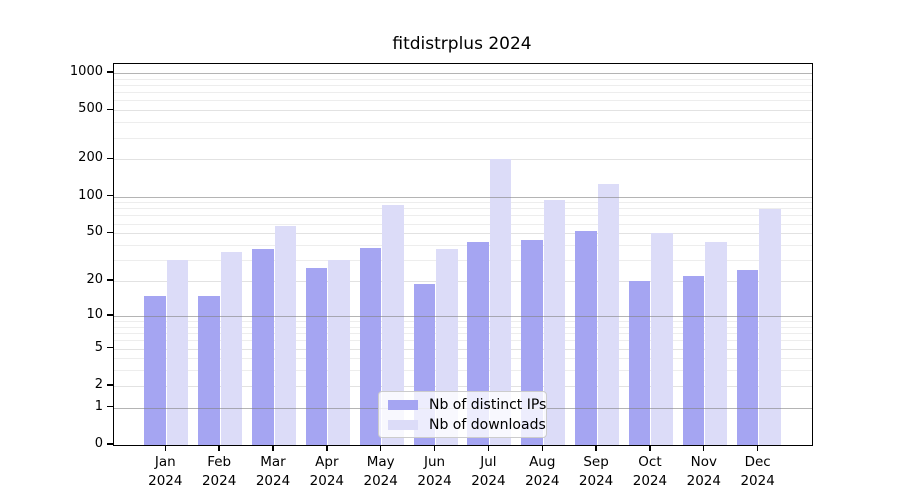 The width and height of the screenshot is (900, 500). What do you see at coordinates (327, 462) in the screenshot?
I see `month-label: Apr` at bounding box center [327, 462].